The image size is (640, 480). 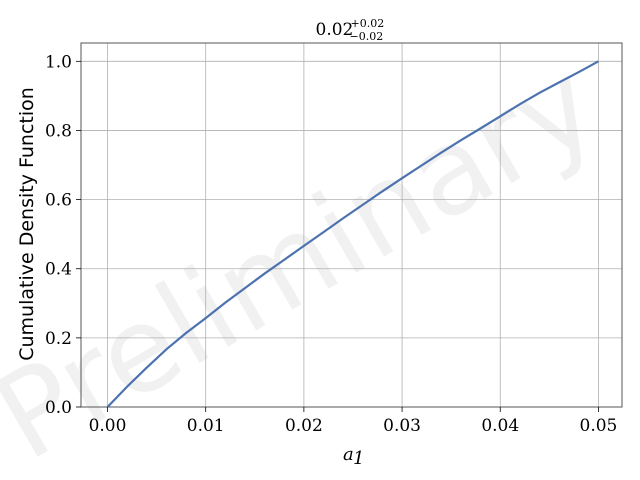 I want to click on title-upper-error: +0.02, so click(x=368, y=23).